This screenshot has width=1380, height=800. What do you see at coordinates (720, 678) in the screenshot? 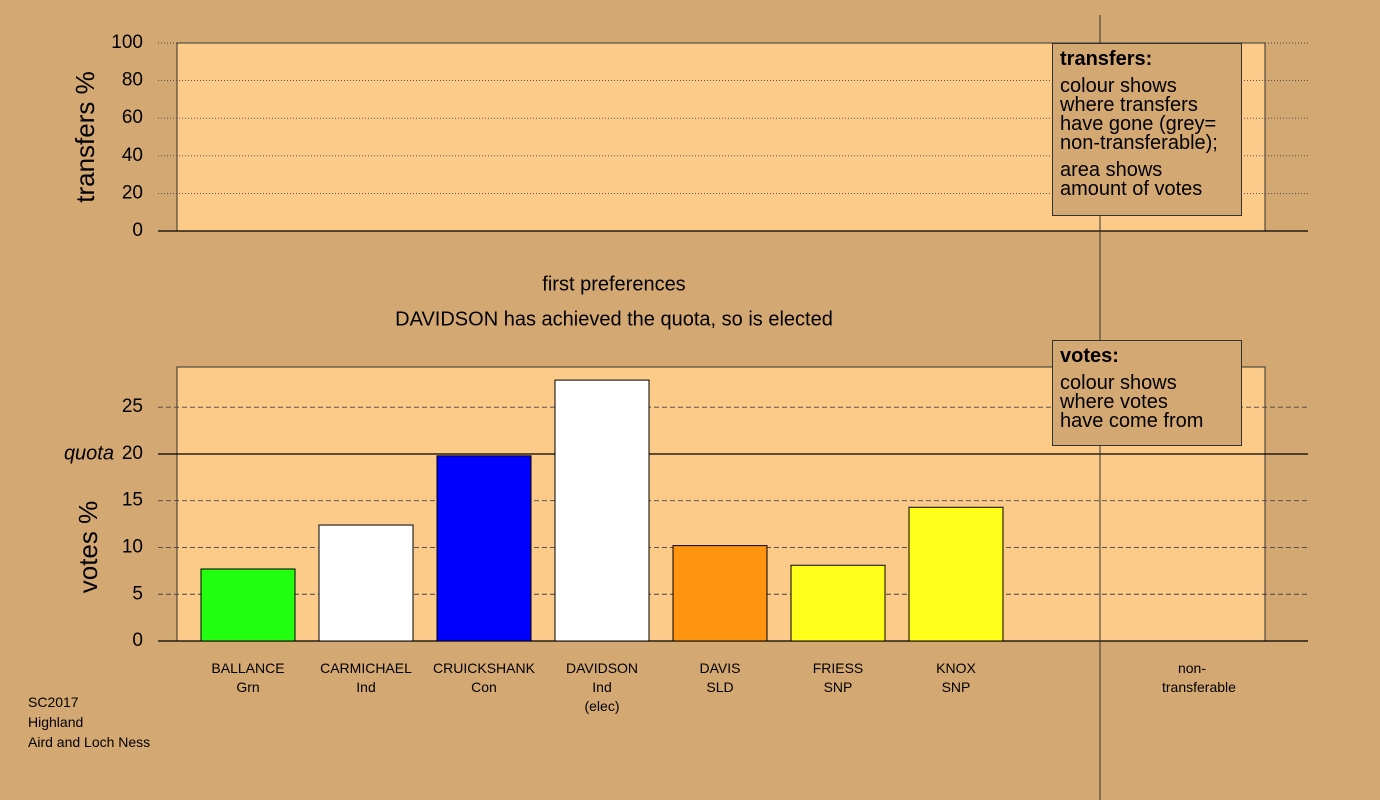
I see `x-tick-label: DAVIS SLD` at bounding box center [720, 678].